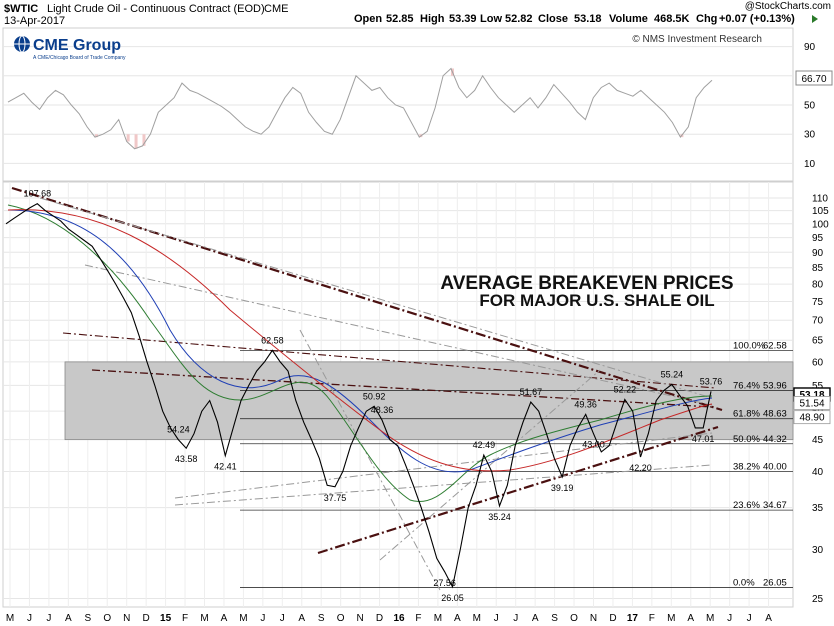 The image size is (834, 626). I want to click on symbol: $WTIC, so click(21, 9).